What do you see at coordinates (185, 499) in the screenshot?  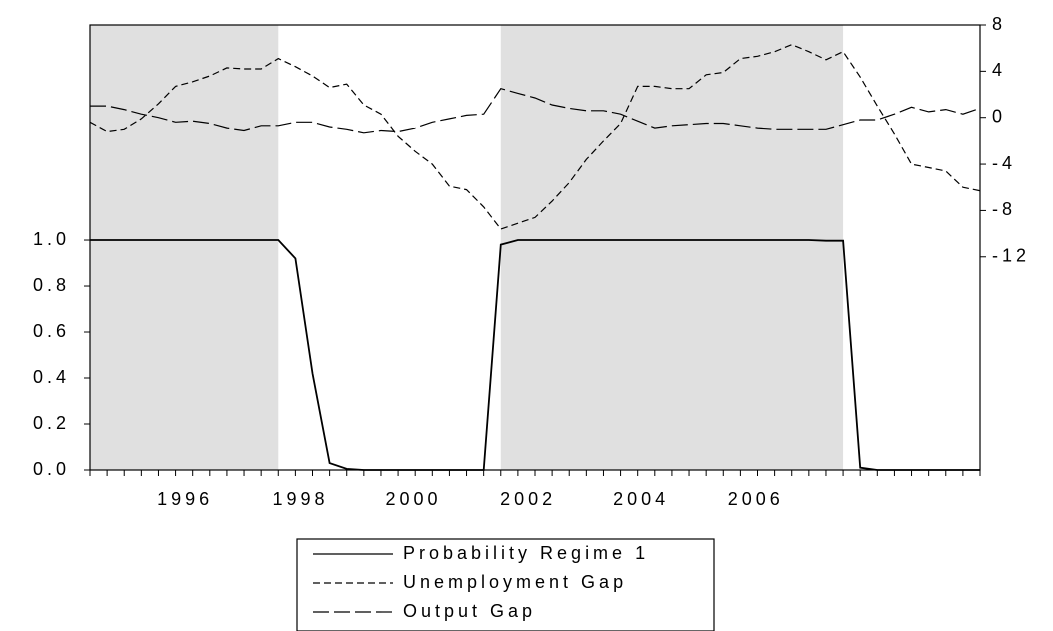 I see `x-tick-label: 1996` at bounding box center [185, 499].